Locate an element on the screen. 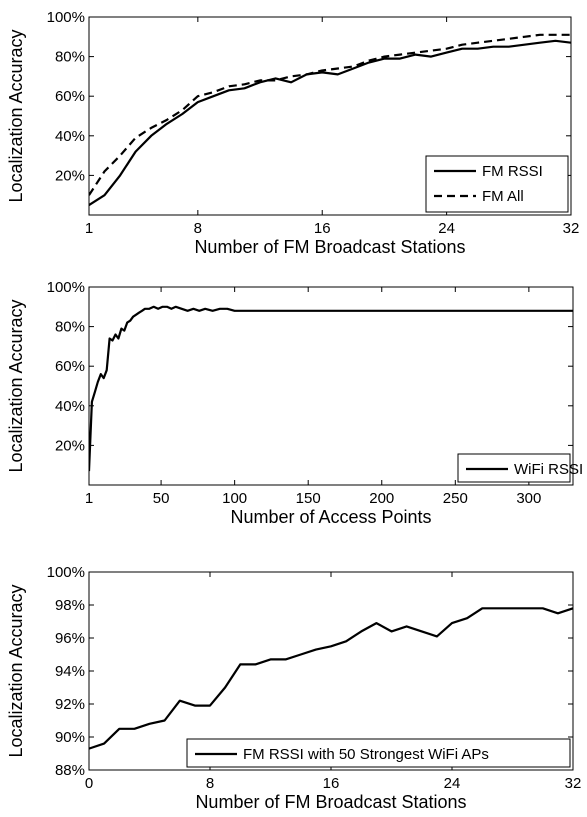  y-tick-label: 94% is located at coordinates (70, 671).